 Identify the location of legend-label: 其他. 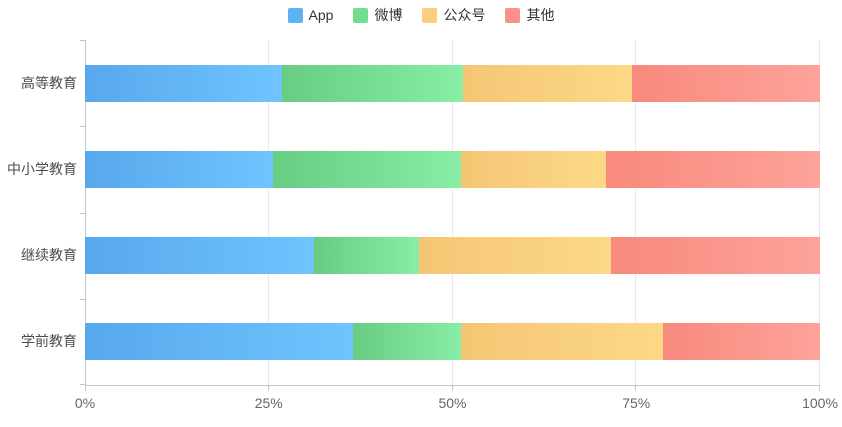
(540, 15).